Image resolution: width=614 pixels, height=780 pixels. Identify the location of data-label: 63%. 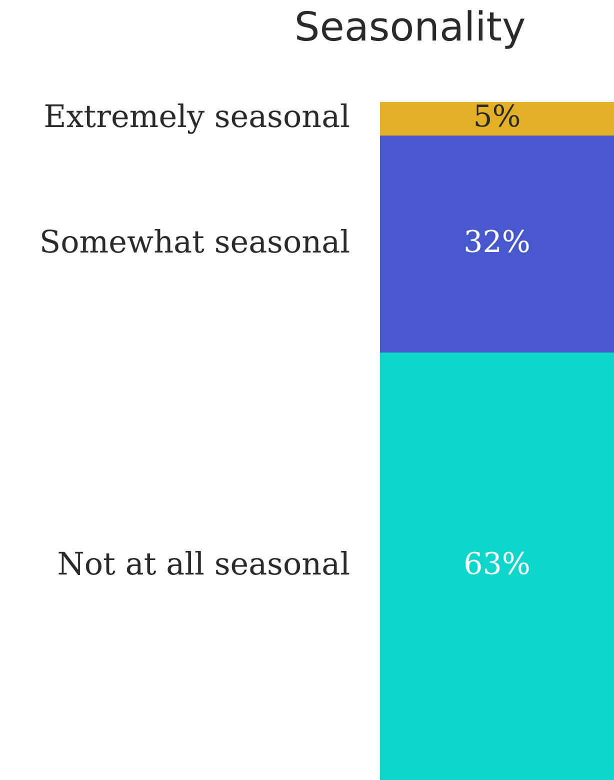
(497, 564).